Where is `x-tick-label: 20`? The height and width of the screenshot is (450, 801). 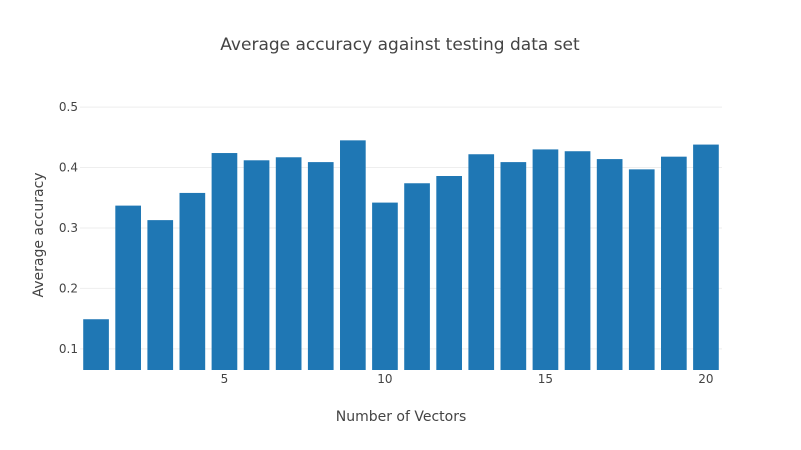 x-tick-label: 20 is located at coordinates (705, 379).